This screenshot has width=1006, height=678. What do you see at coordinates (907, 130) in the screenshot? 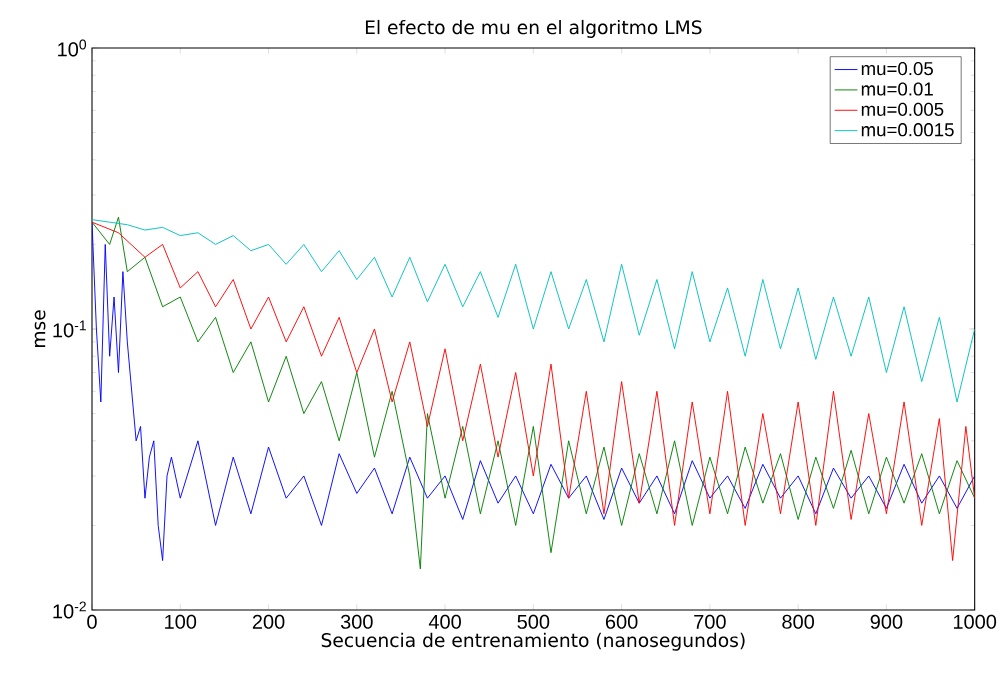
I see `legend-label: mu=0.0015` at bounding box center [907, 130].